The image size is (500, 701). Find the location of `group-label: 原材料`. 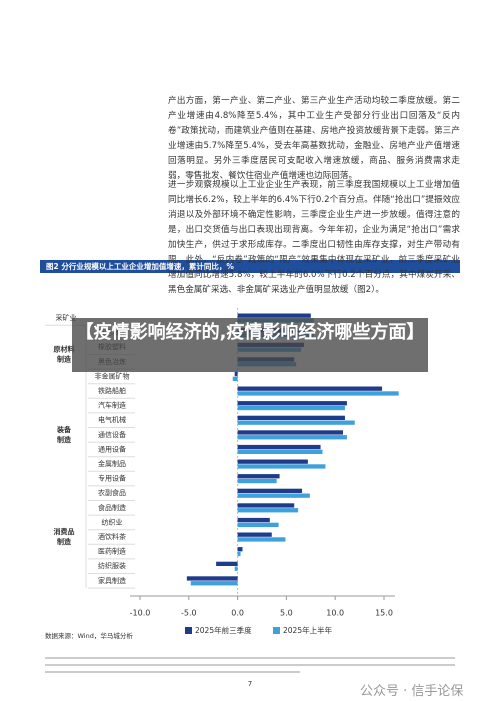

group-label: 原材料 is located at coordinates (64, 349).